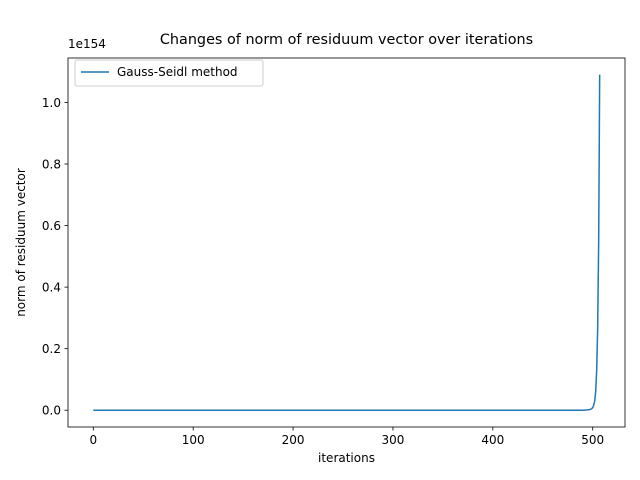 The height and width of the screenshot is (480, 640). What do you see at coordinates (592, 440) in the screenshot?
I see `x-tick-label: 500` at bounding box center [592, 440].